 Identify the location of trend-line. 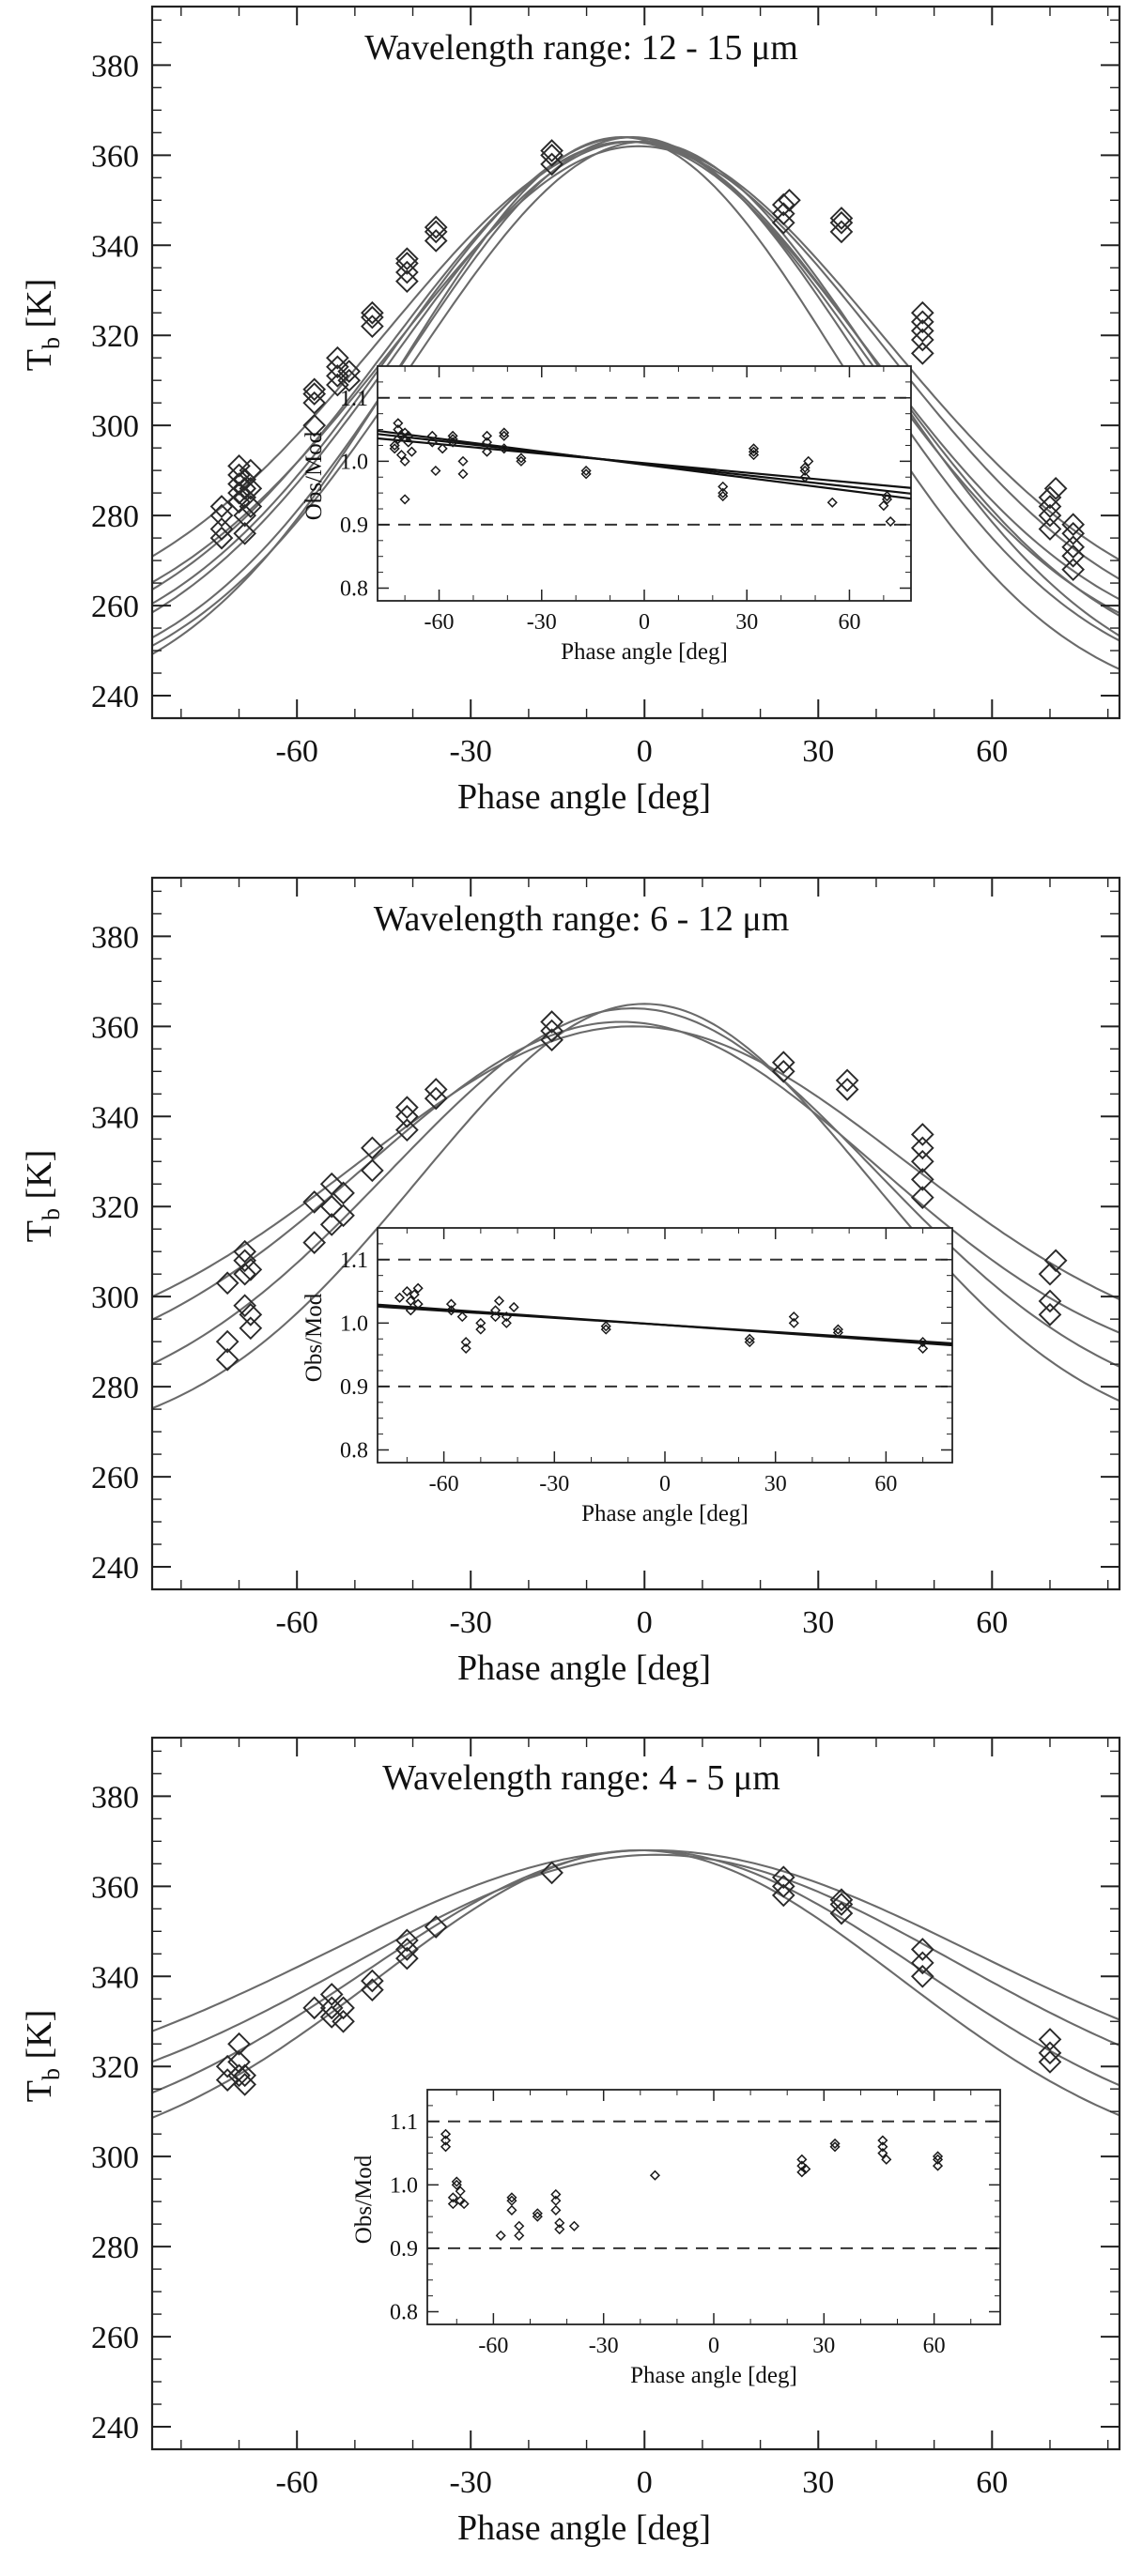
(665, 1325).